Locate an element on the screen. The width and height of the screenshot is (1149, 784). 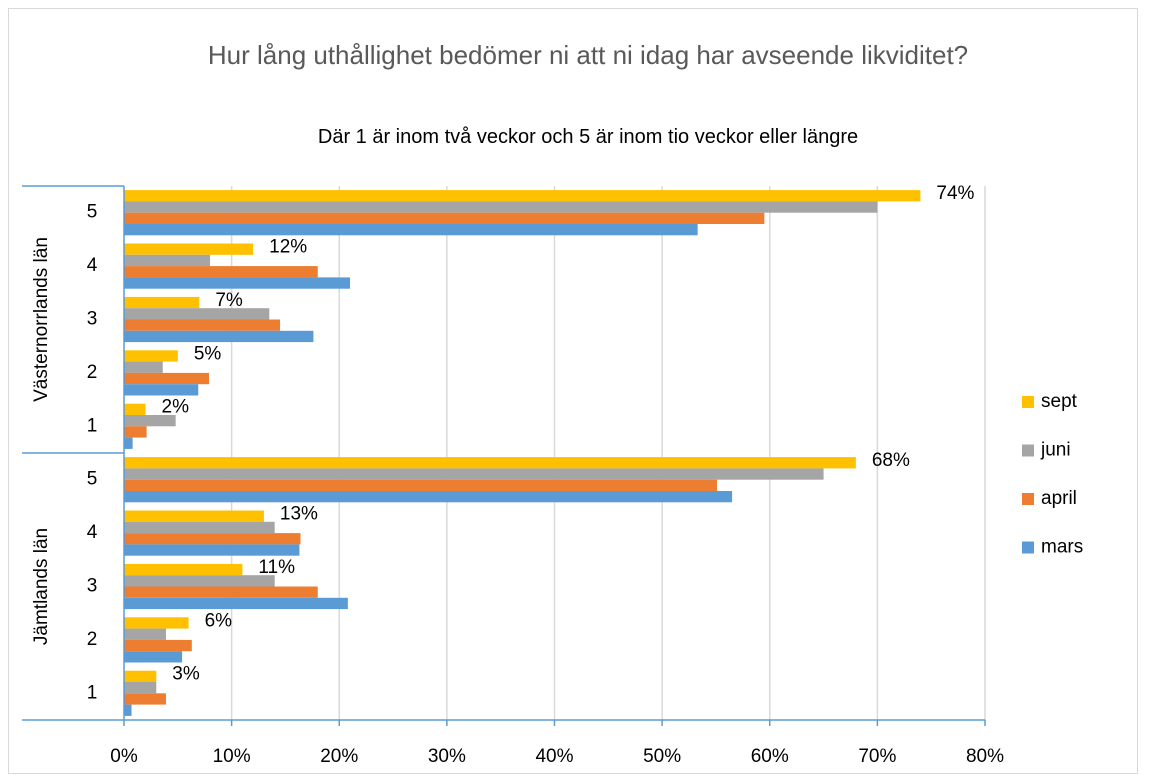
x-tick-label: 20% is located at coordinates (339, 756).